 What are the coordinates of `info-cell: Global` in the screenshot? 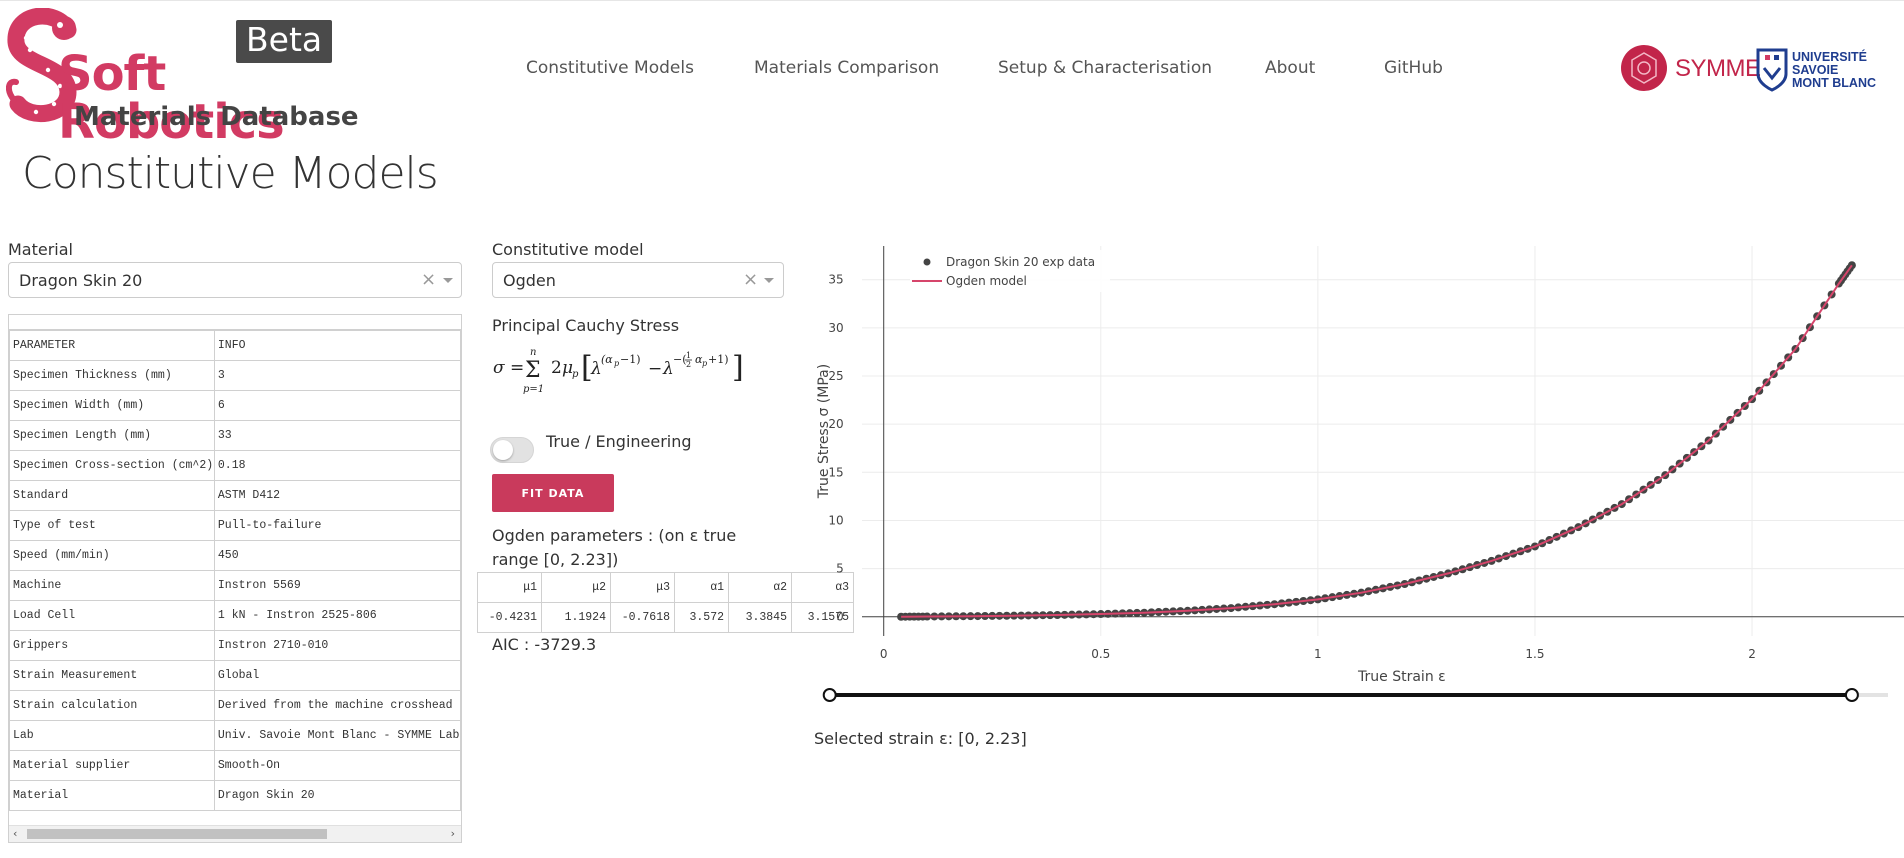 It's located at (337, 675).